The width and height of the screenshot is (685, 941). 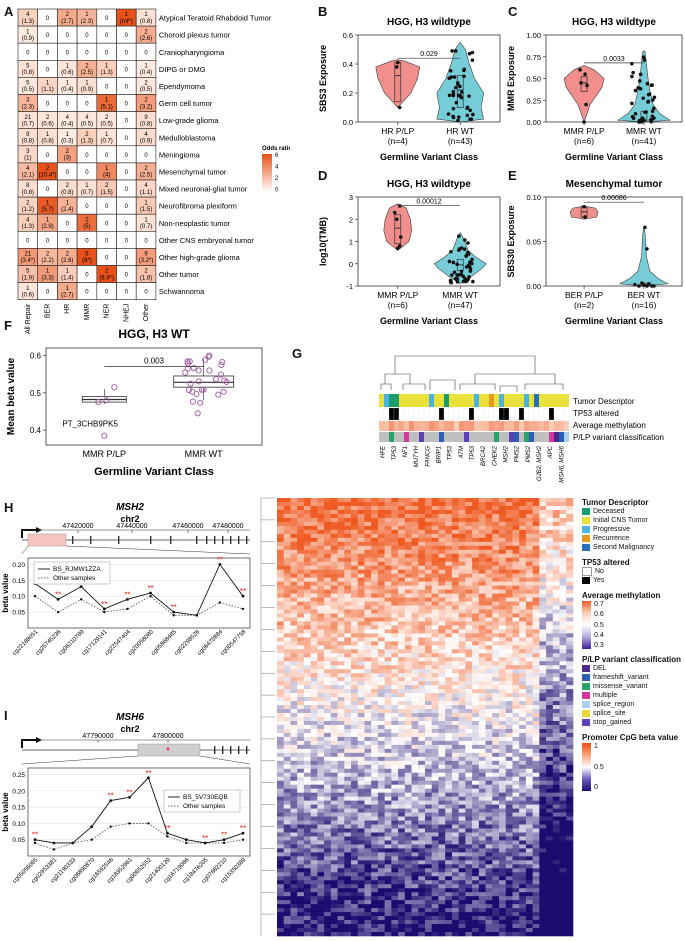 What do you see at coordinates (484, 455) in the screenshot?
I see `gene-label: BRCA2` at bounding box center [484, 455].